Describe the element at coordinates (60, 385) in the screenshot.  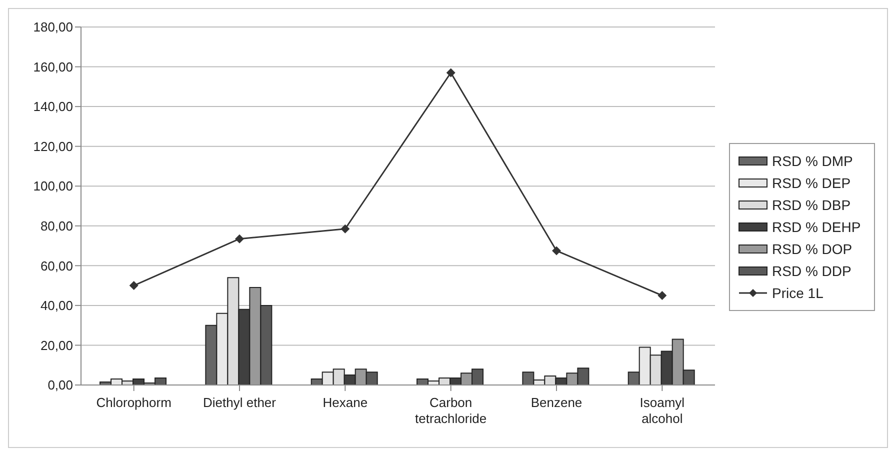
I see `y-tick-label: 0,00` at that location.